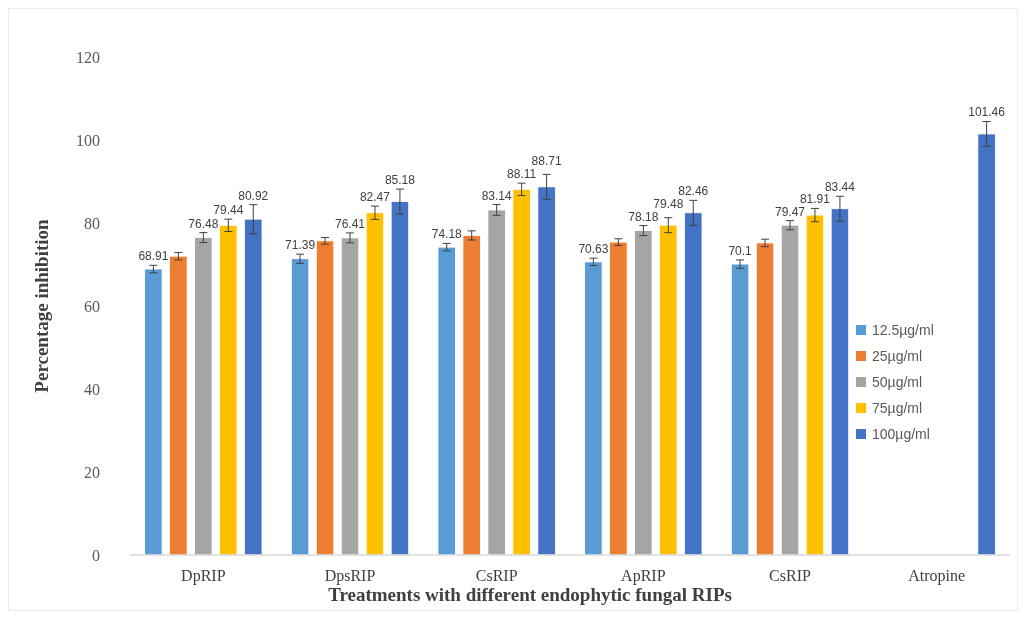 This screenshot has height=619, width=1026. Describe the element at coordinates (901, 433) in the screenshot. I see `legend-label: 100µg/ml` at that location.